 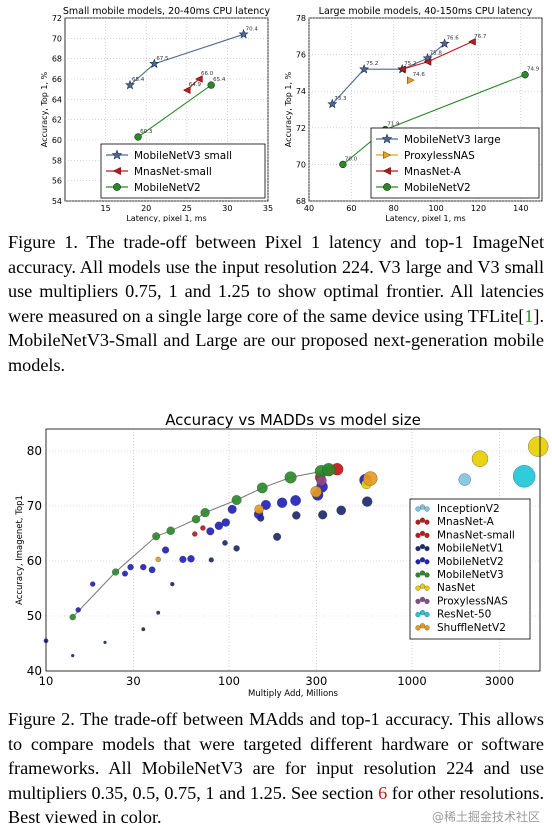 I want to click on plot-frame, so click(x=425, y=109).